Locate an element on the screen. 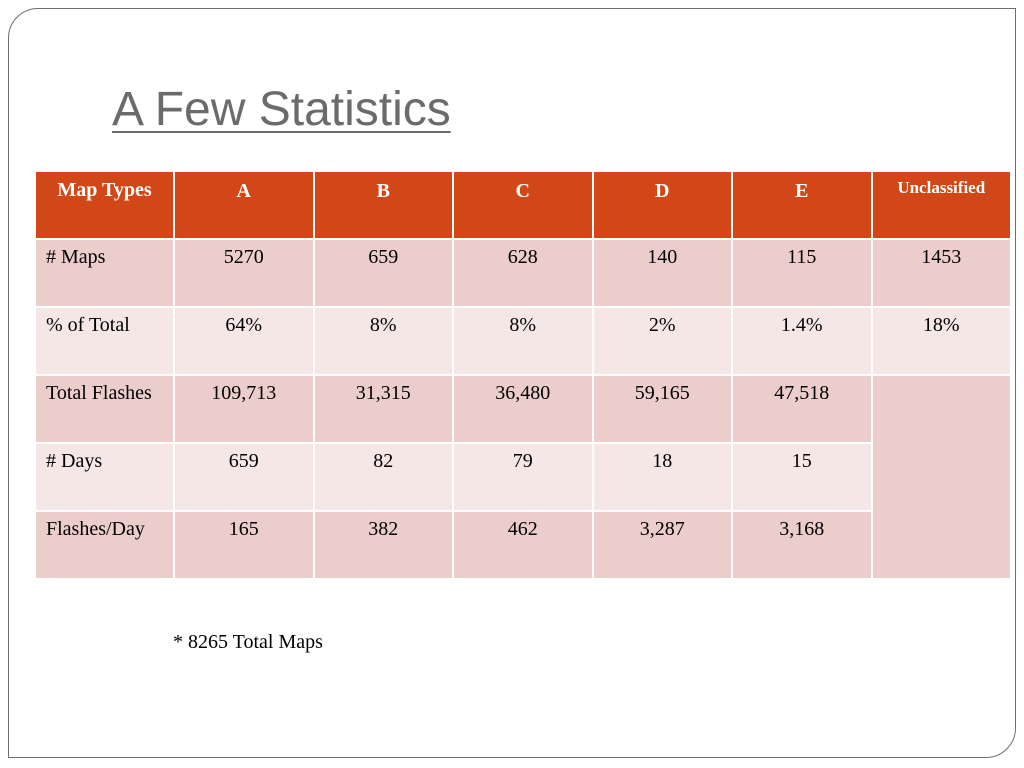  table-cell: 115 is located at coordinates (802, 273).